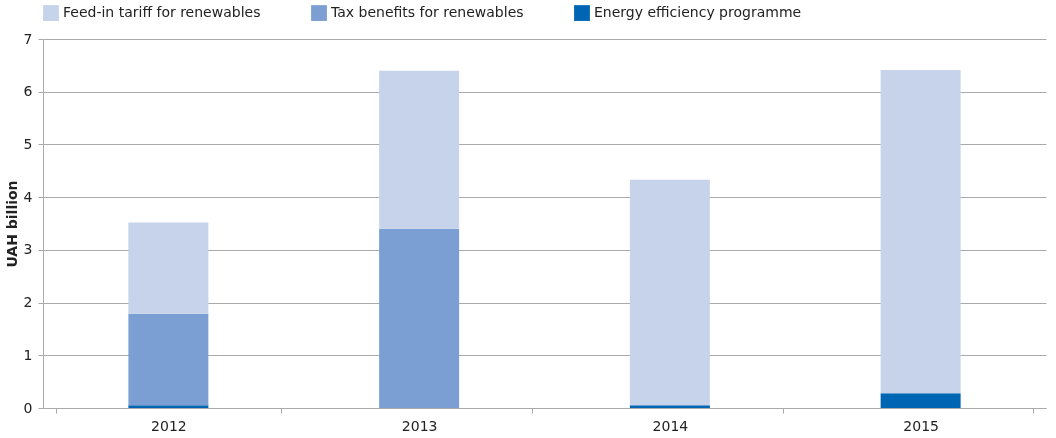 Image resolution: width=1056 pixels, height=438 pixels. What do you see at coordinates (11, 224) in the screenshot?
I see `y-axis-title: UAH billion` at bounding box center [11, 224].